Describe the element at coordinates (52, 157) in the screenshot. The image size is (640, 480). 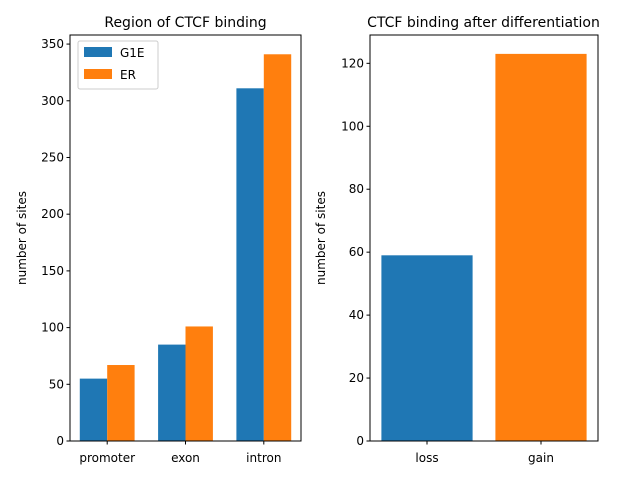
I see `chart0-ytick-label: 250` at that location.